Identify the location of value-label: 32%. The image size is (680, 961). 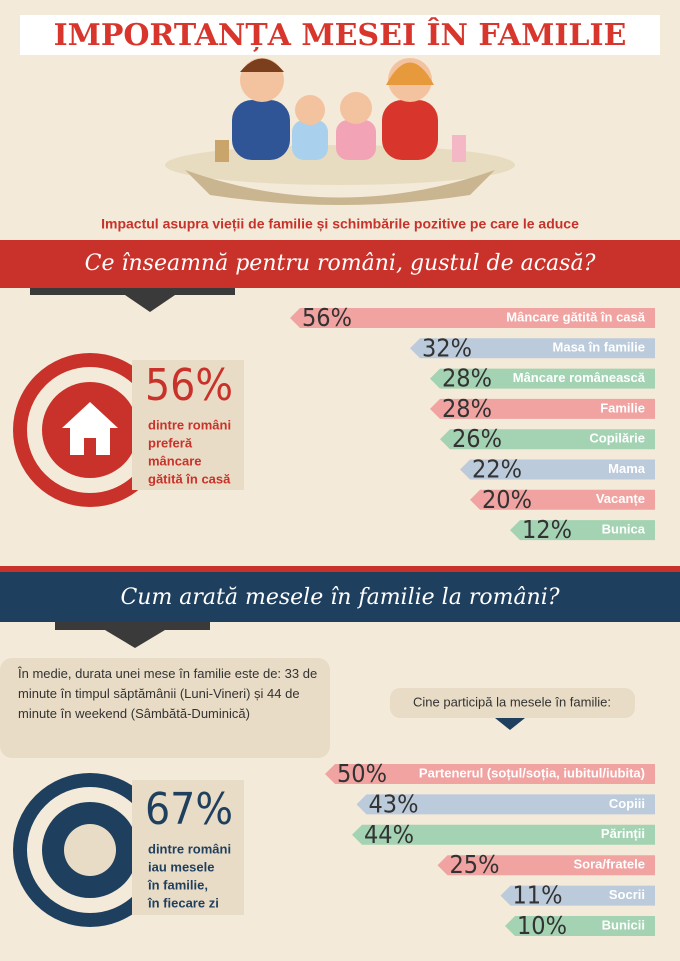
(447, 347).